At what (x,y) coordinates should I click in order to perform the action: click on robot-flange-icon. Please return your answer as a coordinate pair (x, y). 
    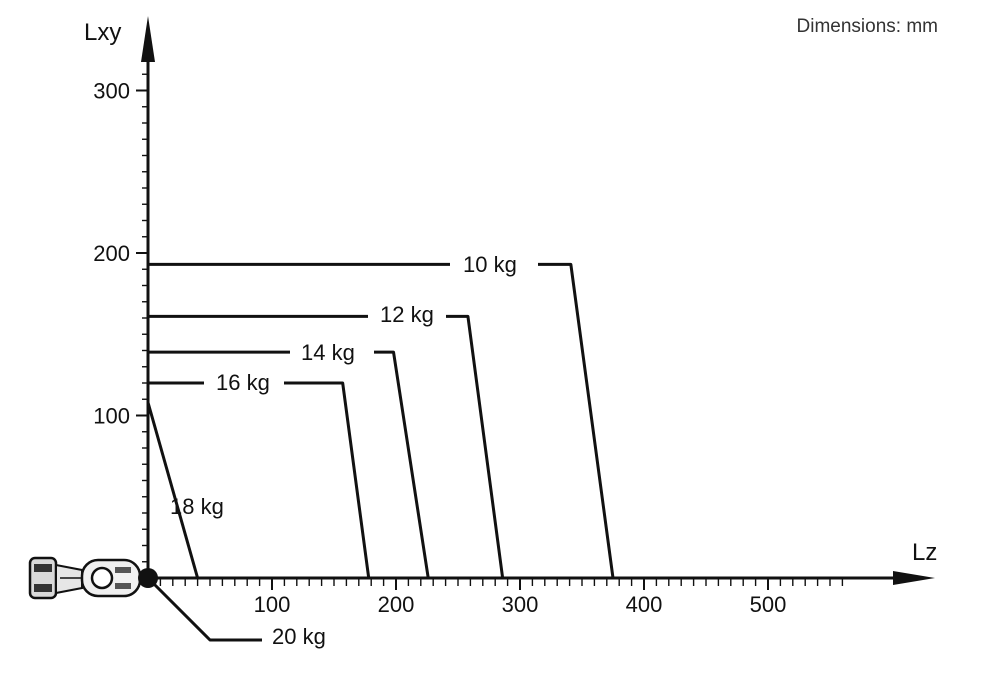
    Looking at the image, I should click on (85, 578).